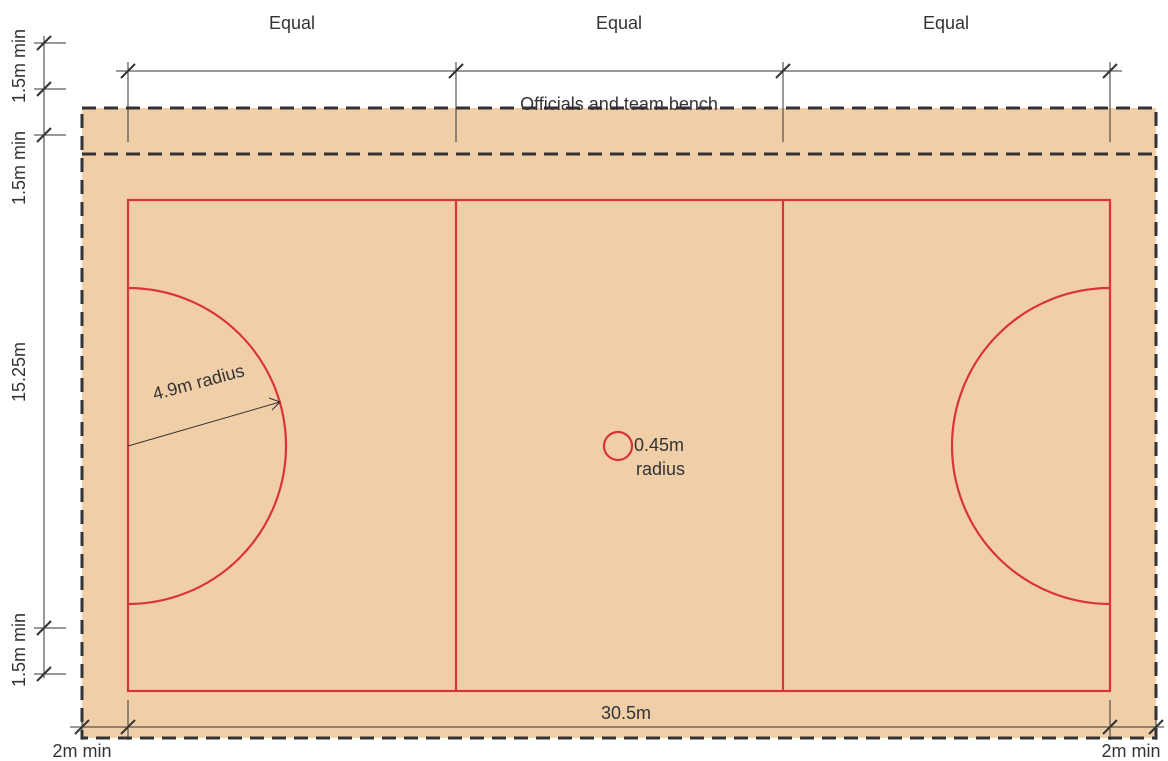 The height and width of the screenshot is (761, 1168). I want to click on dim-label-bench-depth: 1.5m min, so click(19, 66).